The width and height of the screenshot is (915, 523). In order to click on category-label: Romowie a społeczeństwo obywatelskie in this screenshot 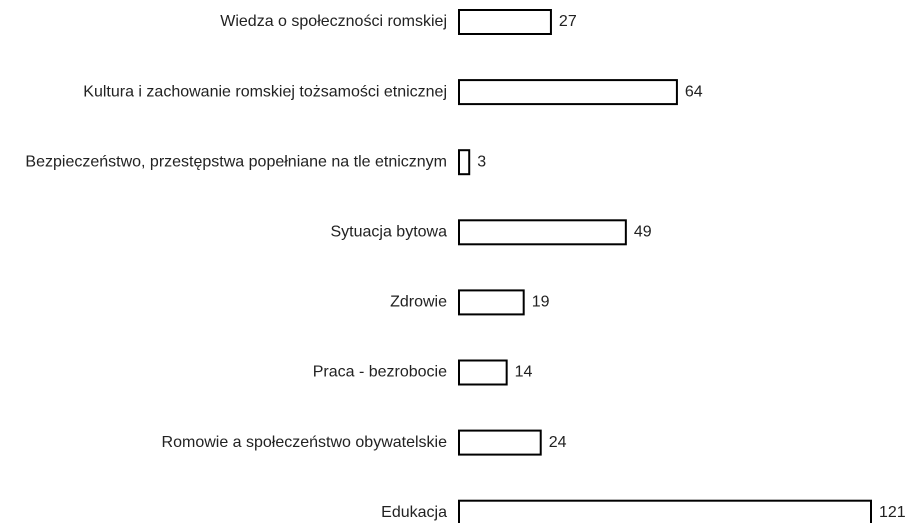, I will do `click(305, 442)`.